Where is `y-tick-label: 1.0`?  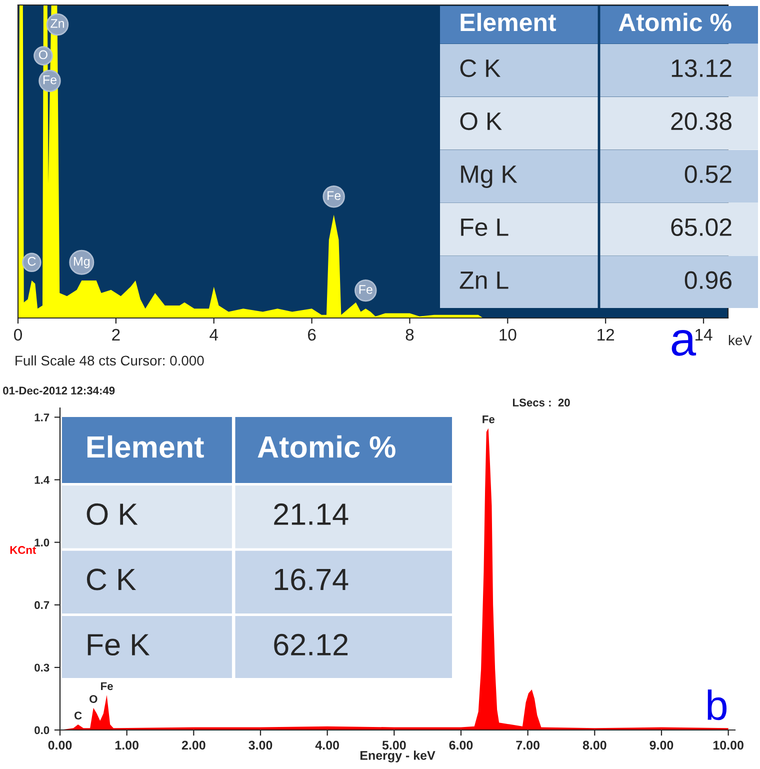 y-tick-label: 1.0 is located at coordinates (42, 542).